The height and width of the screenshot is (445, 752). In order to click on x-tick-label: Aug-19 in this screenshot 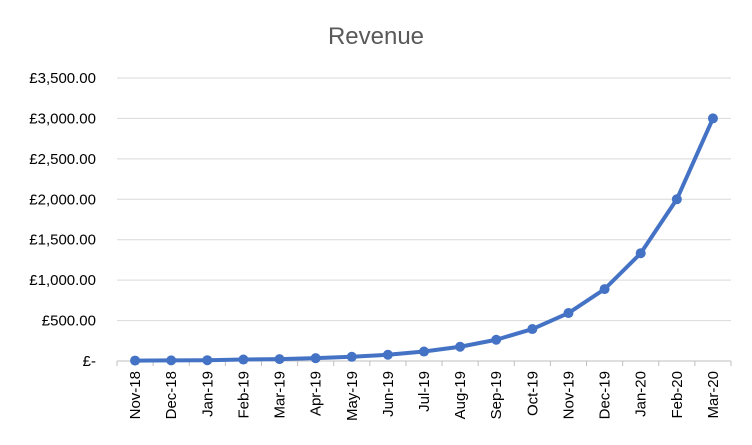, I will do `click(460, 395)`.